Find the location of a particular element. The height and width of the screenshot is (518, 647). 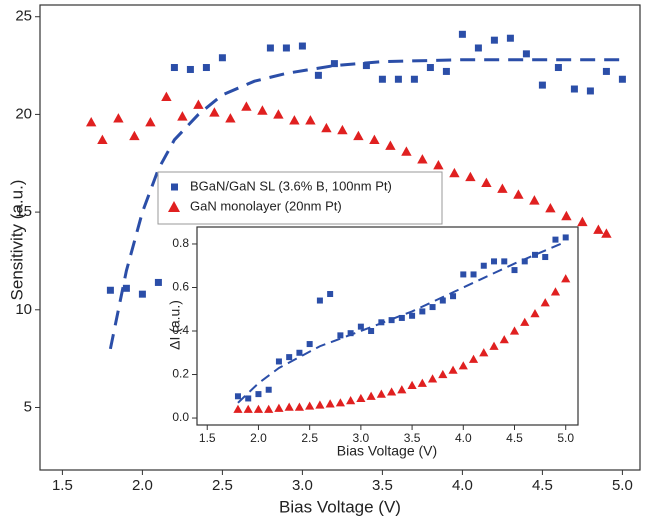

x-axis-label: Bias Voltage (V) is located at coordinates (387, 451).